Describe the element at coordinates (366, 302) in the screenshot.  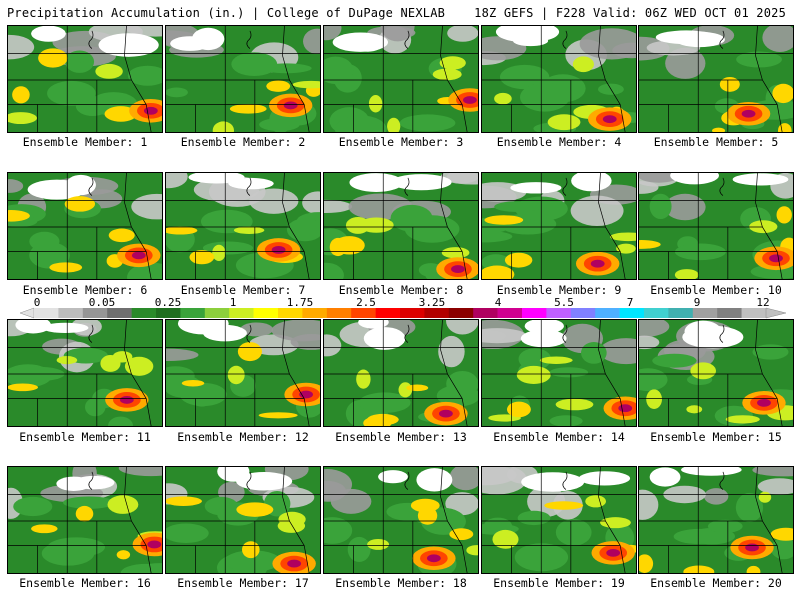
I see `colorbar-tick-label: 2.5` at that location.